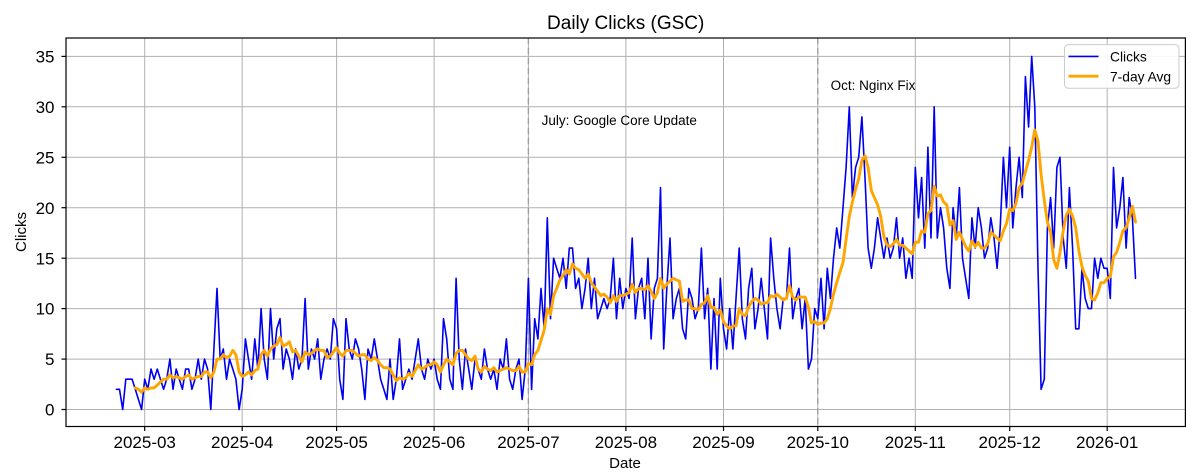 The width and height of the screenshot is (1200, 473). What do you see at coordinates (723, 442) in the screenshot?
I see `svg-text: 2025-09` at bounding box center [723, 442].